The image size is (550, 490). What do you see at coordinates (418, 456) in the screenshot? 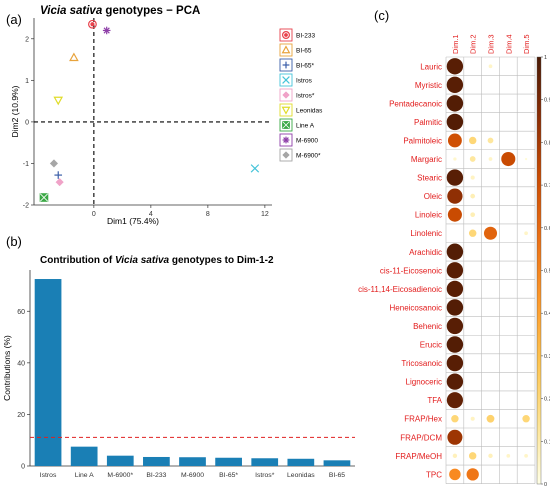
I see `heat-row-label: FRAP/MeOH` at bounding box center [418, 456].